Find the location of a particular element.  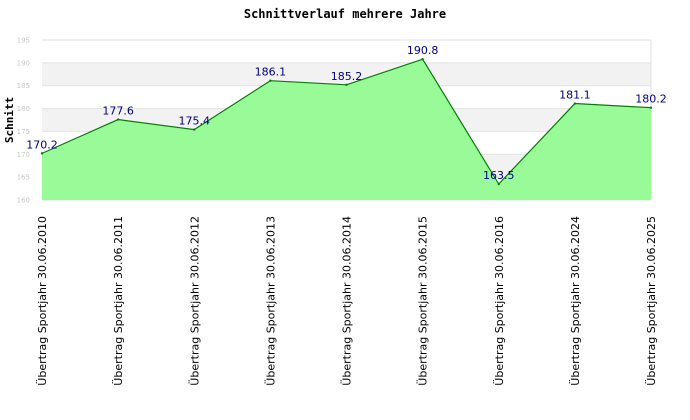

x-tick-label: Übertrag Sportjahr 30.06.2025 is located at coordinates (651, 301).